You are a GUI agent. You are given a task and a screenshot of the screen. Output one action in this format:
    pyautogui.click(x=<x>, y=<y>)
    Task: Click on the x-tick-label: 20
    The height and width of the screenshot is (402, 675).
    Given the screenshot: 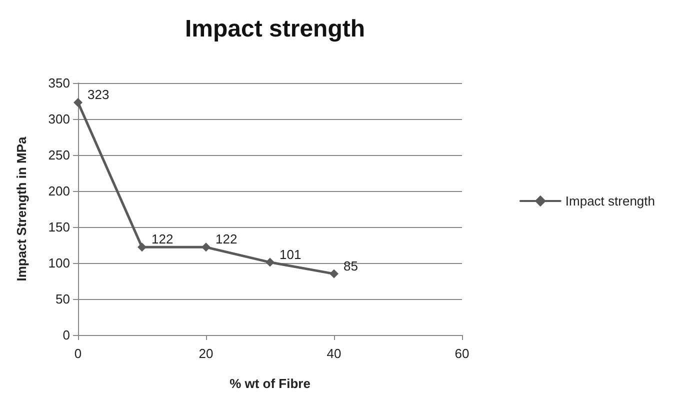 What is the action you would take?
    pyautogui.click(x=206, y=353)
    